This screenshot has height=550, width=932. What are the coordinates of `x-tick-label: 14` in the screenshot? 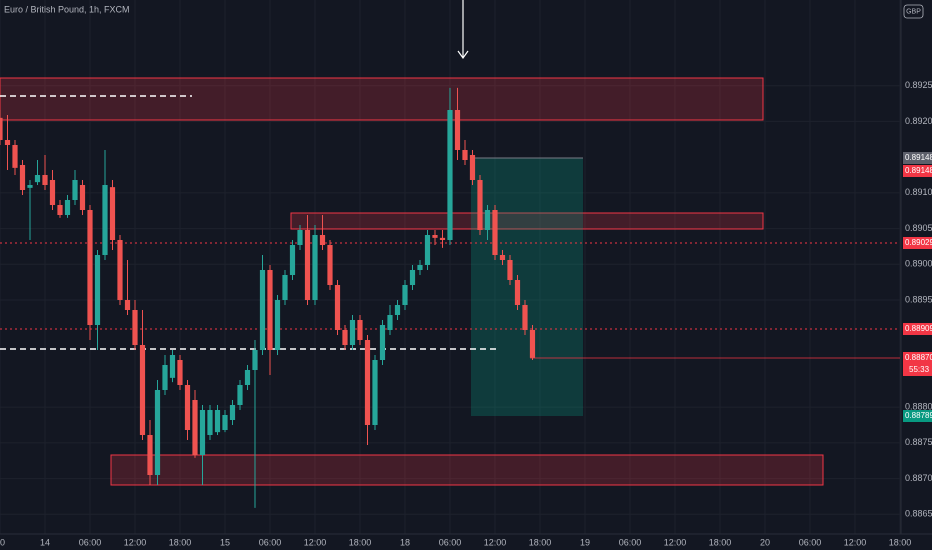 It's located at (45, 542).